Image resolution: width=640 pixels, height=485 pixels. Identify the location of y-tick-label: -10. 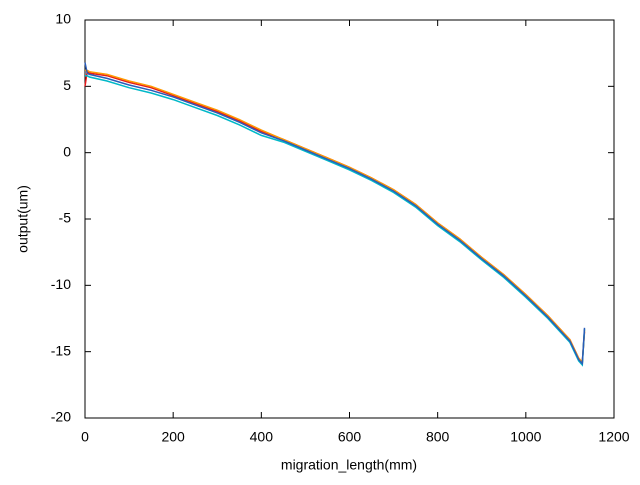
(61, 284).